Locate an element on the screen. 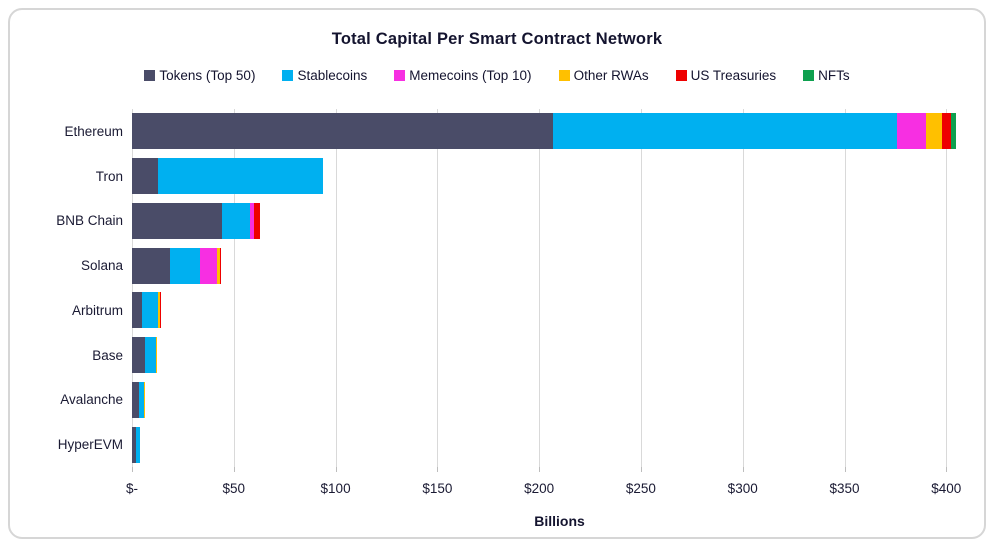 The width and height of the screenshot is (996, 549). x-tick-label: $- is located at coordinates (132, 488).